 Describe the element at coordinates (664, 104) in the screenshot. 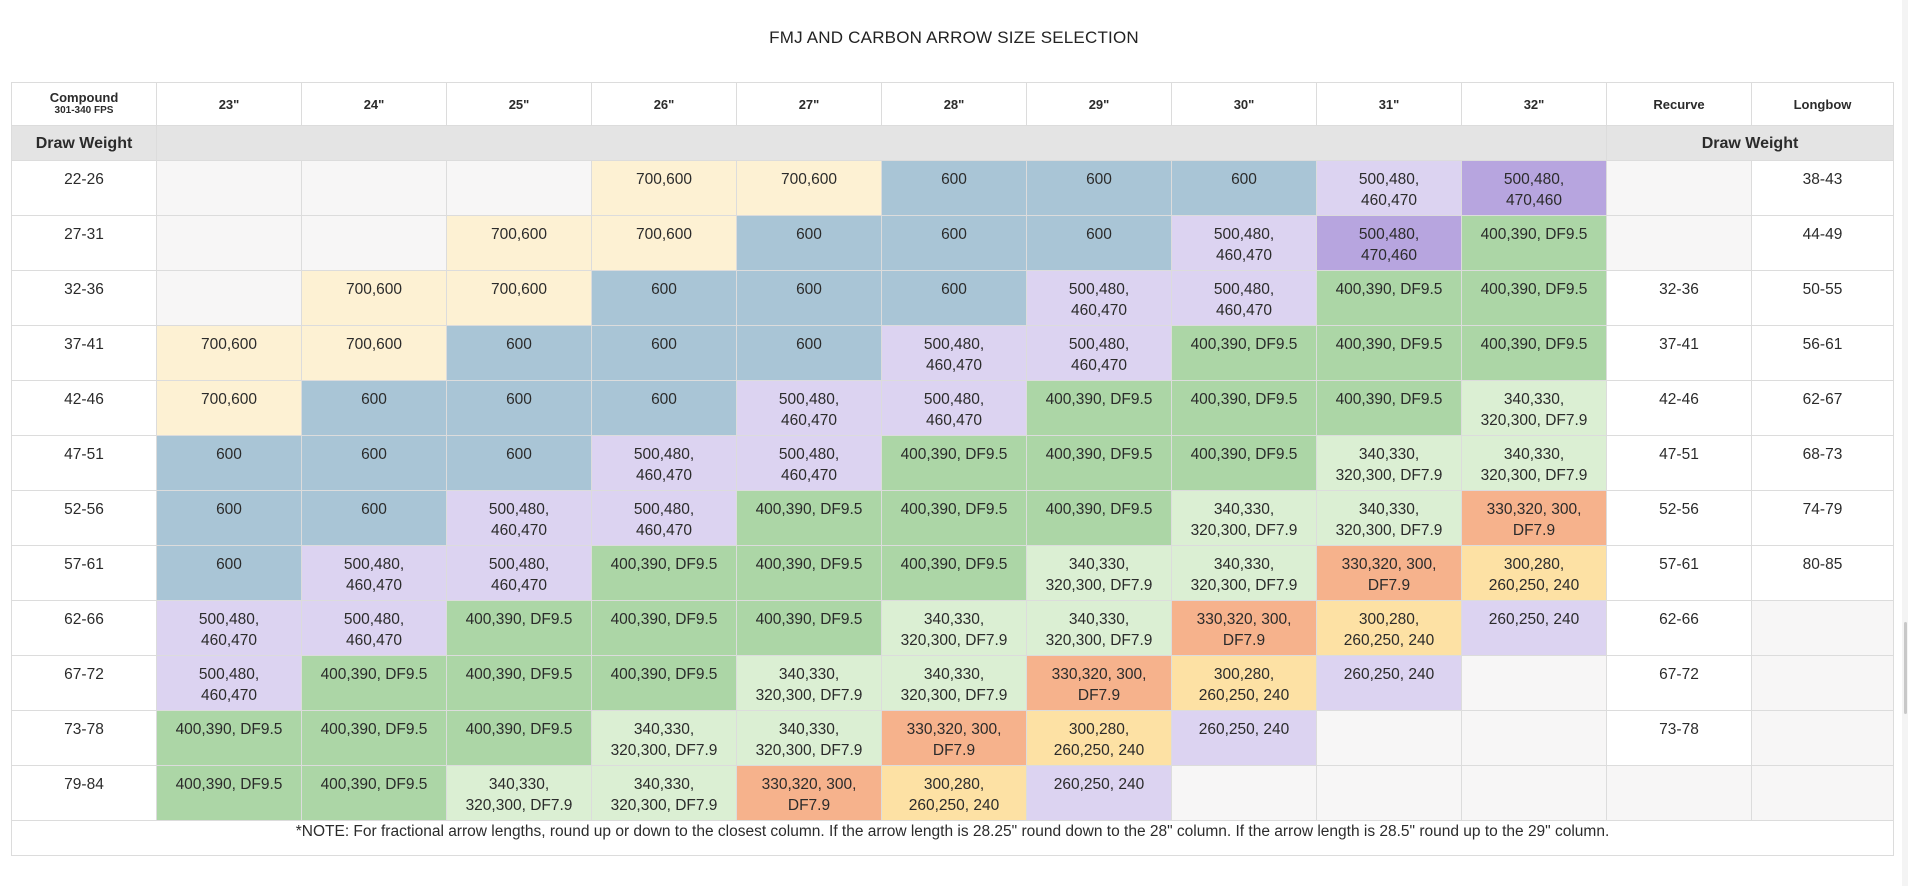

I see `length-header: 26"` at that location.